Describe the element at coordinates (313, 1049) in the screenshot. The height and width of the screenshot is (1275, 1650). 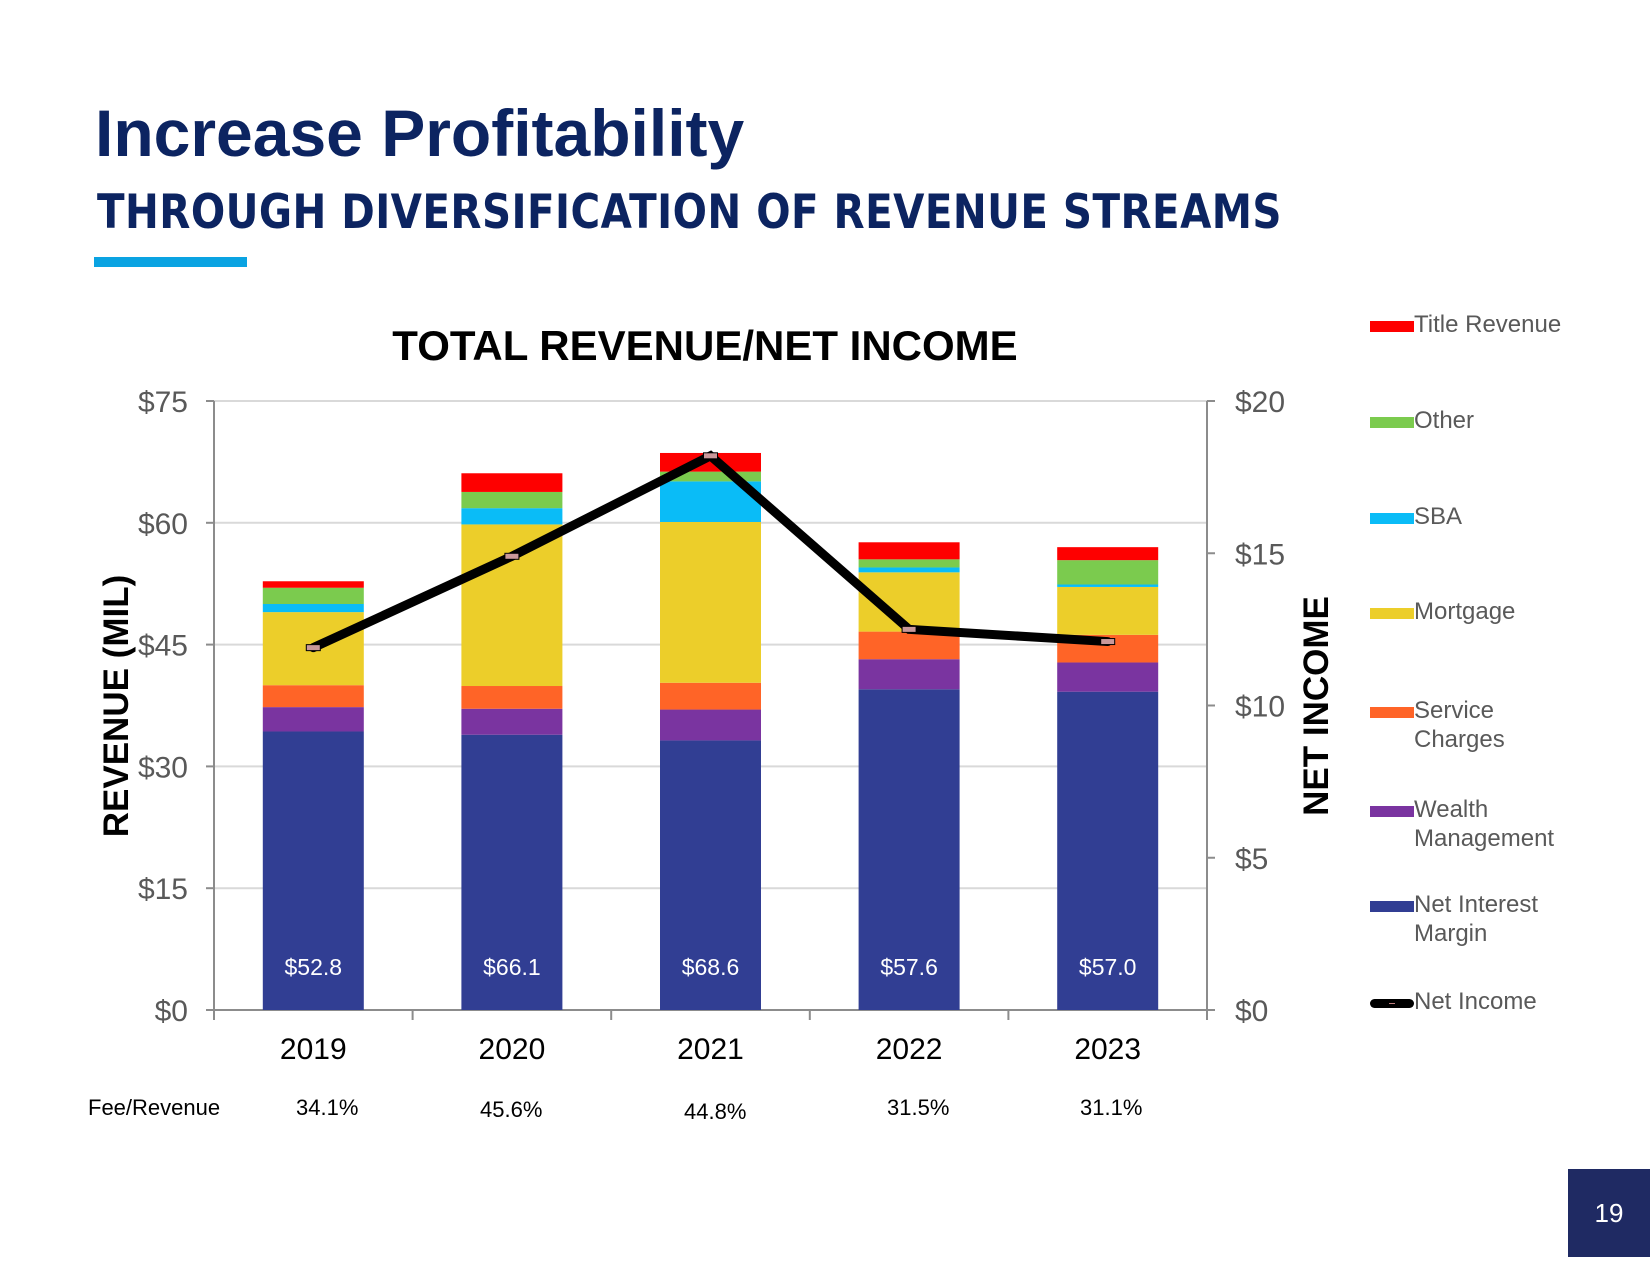
I see `x-tick-label: 2019` at that location.